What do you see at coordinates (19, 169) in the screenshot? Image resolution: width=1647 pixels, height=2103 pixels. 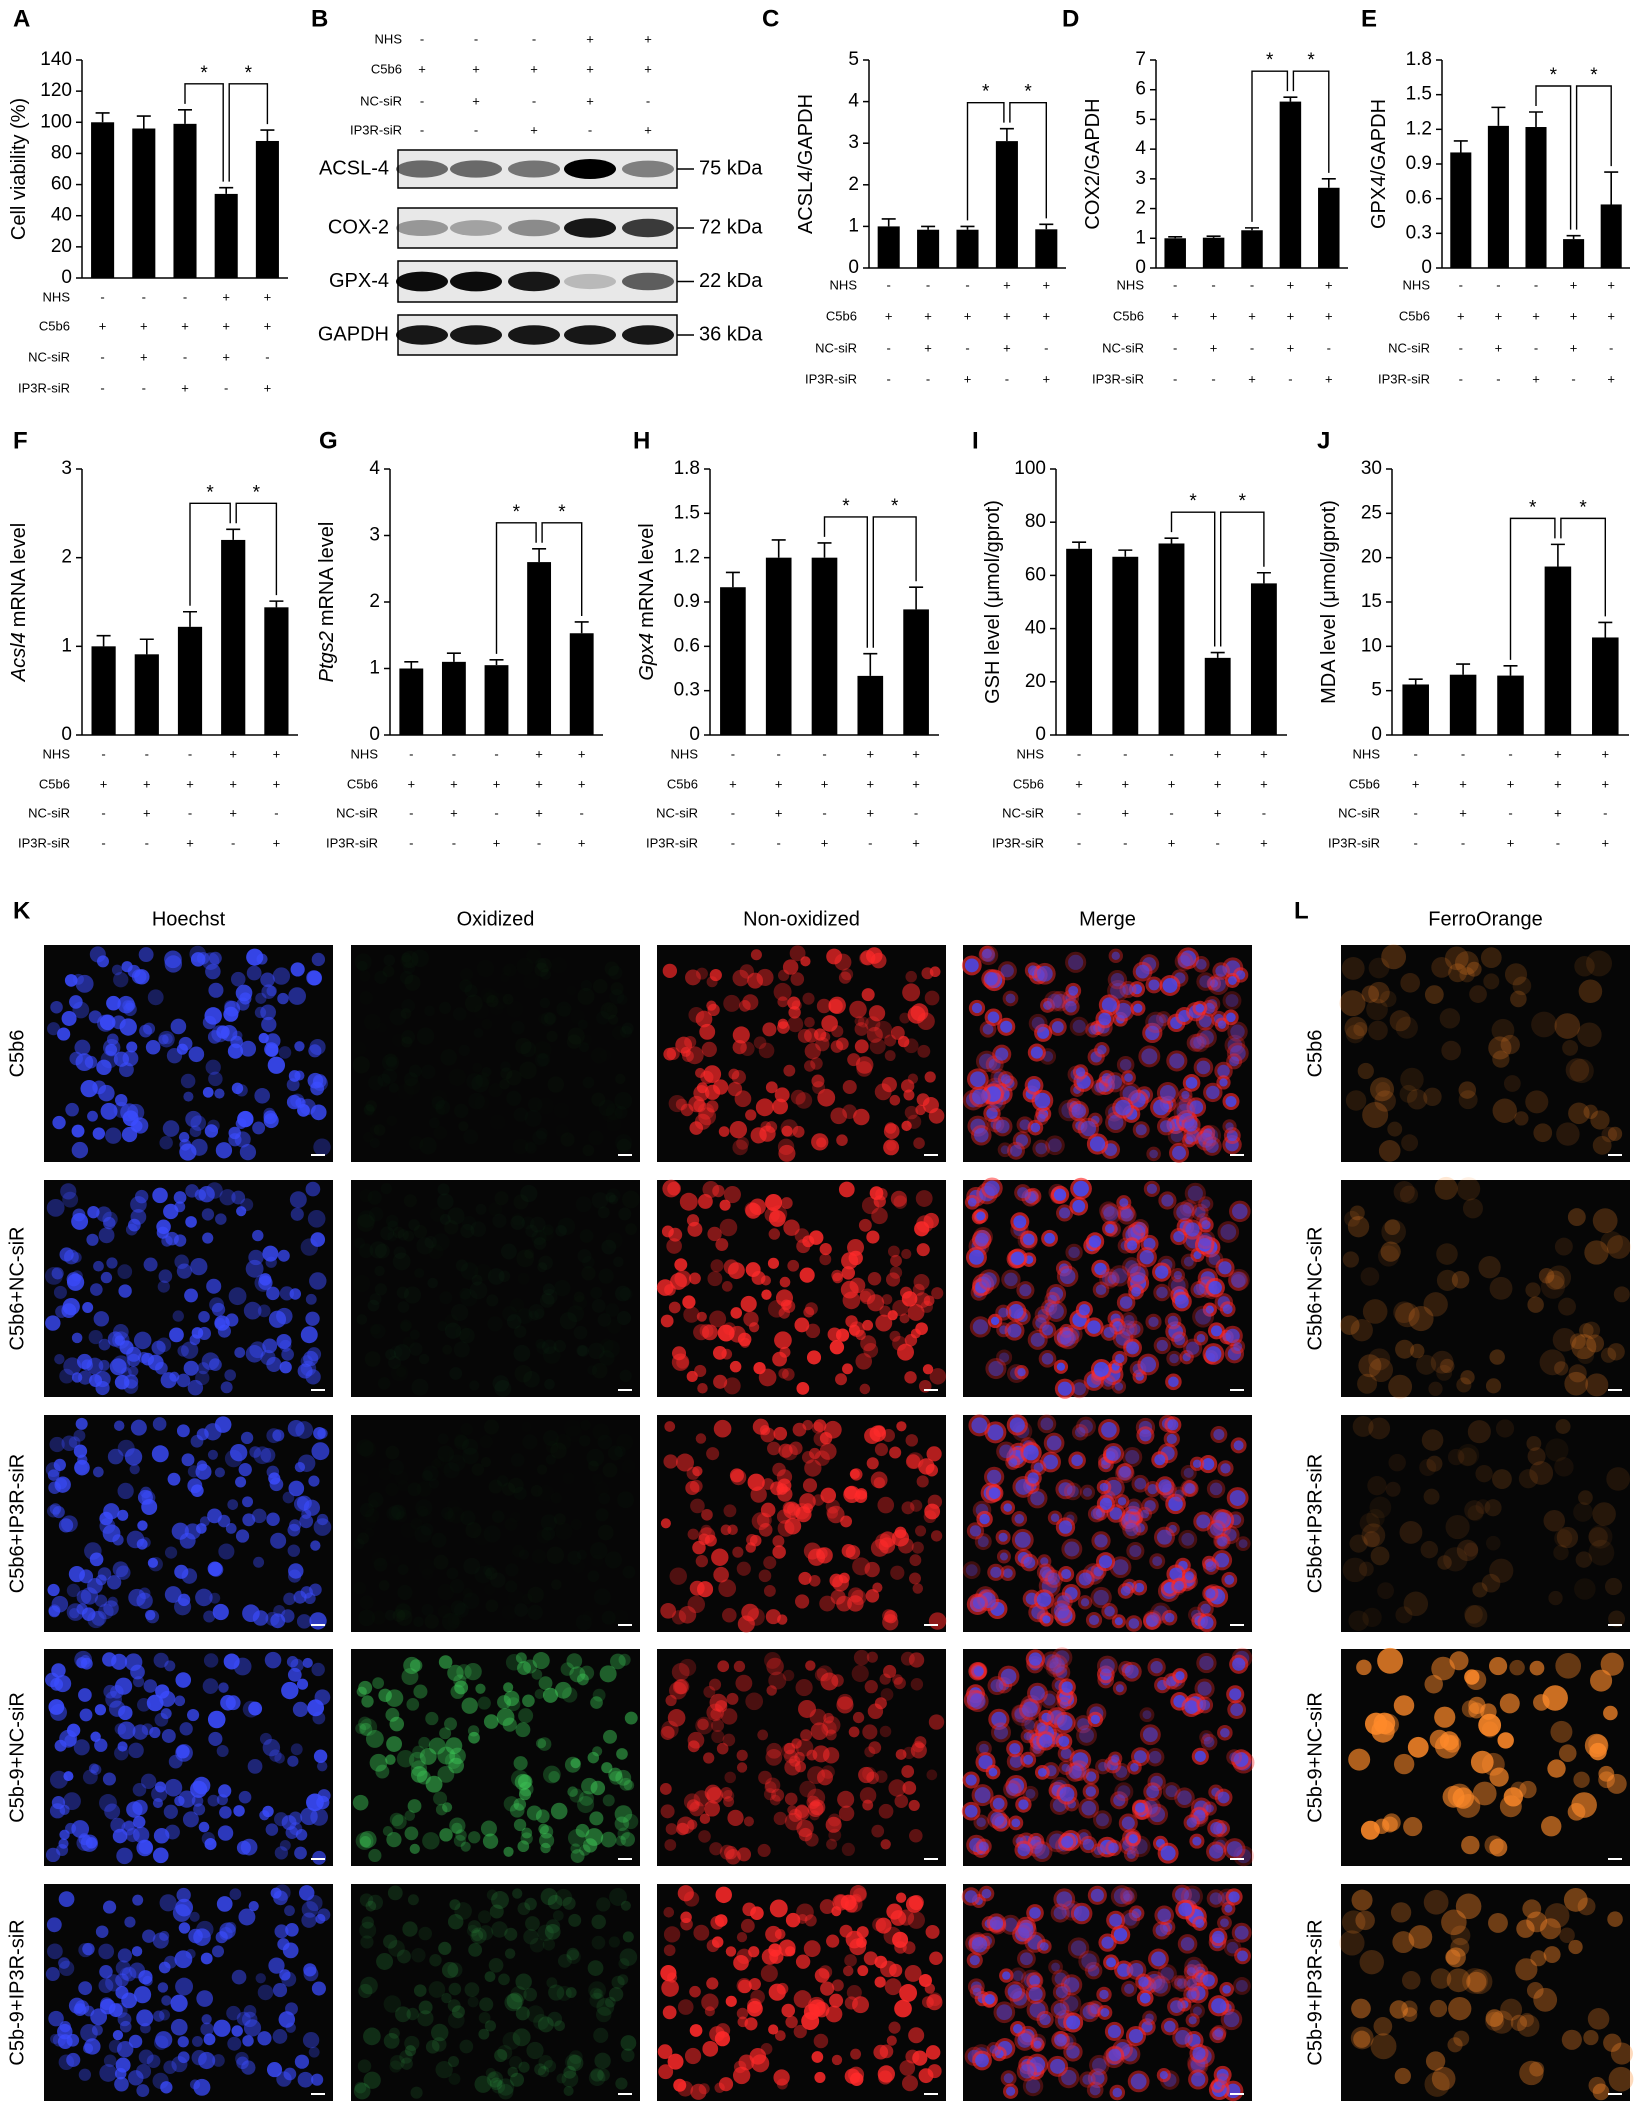 I see `y-axis-label: Cell viability (%)` at bounding box center [19, 169].